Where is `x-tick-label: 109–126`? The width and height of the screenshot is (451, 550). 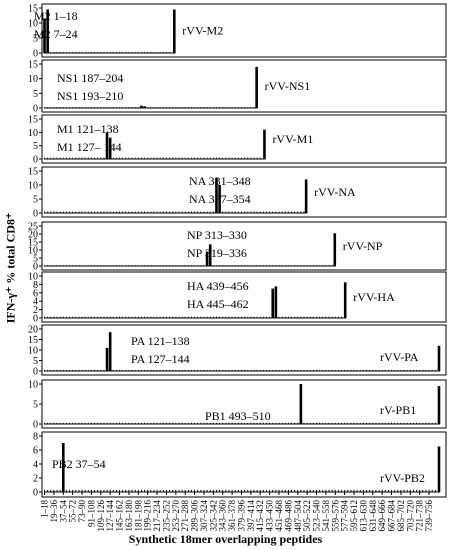
x-tick-label: 109–126 is located at coordinates (101, 516).